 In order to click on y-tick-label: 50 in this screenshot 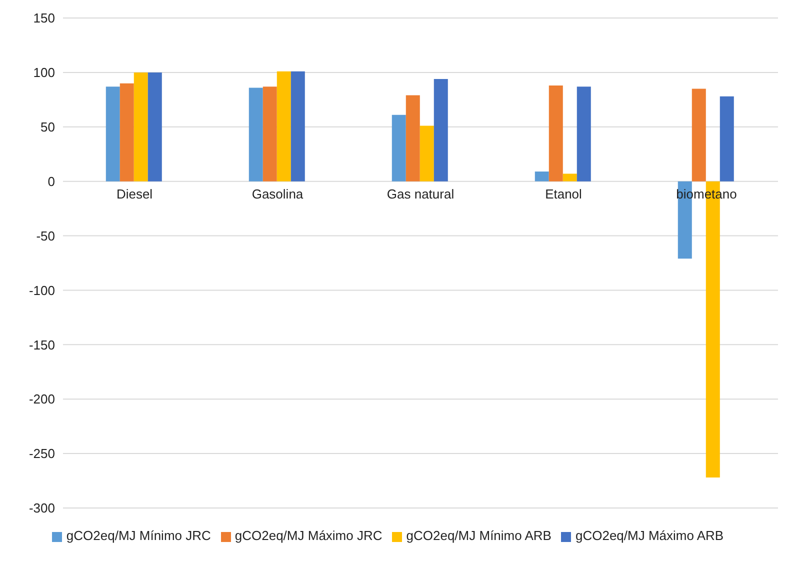, I will do `click(47, 127)`.